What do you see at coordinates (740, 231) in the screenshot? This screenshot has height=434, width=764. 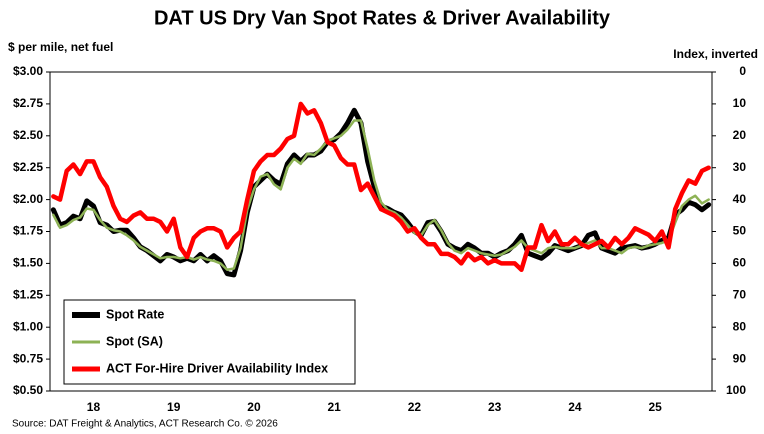 I see `y2-tick-label: 50` at bounding box center [740, 231].